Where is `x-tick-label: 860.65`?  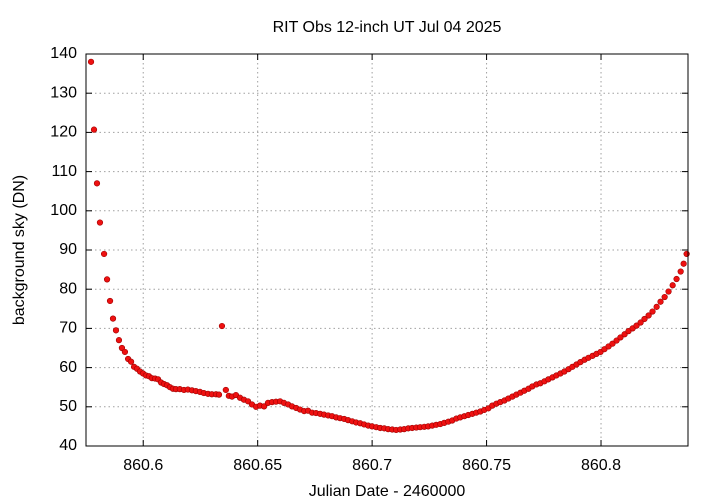
x-tick-label: 860.65 is located at coordinates (257, 465).